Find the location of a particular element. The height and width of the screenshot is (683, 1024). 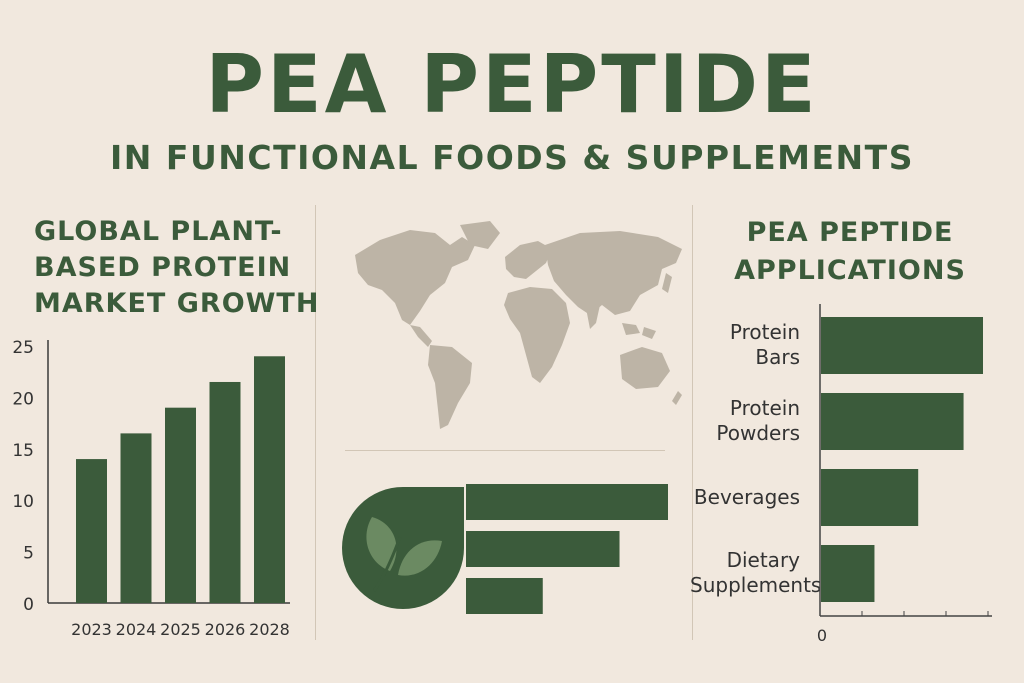

application-label: Protein Powders is located at coordinates (758, 420).